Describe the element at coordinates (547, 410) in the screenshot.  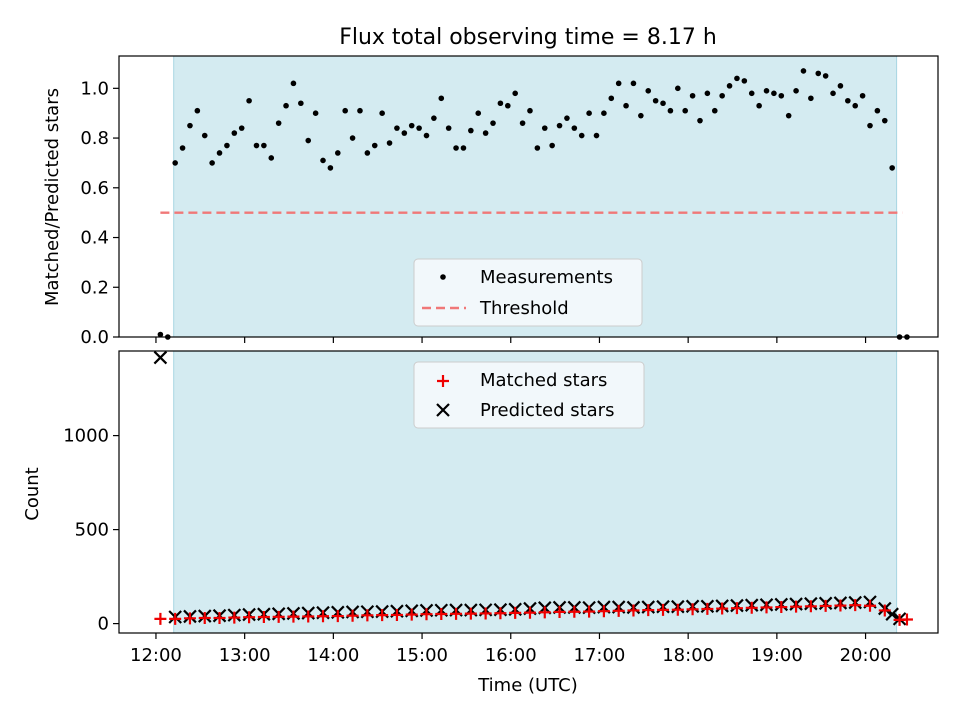
I see `predicted-legend-label: Predicted stars` at that location.